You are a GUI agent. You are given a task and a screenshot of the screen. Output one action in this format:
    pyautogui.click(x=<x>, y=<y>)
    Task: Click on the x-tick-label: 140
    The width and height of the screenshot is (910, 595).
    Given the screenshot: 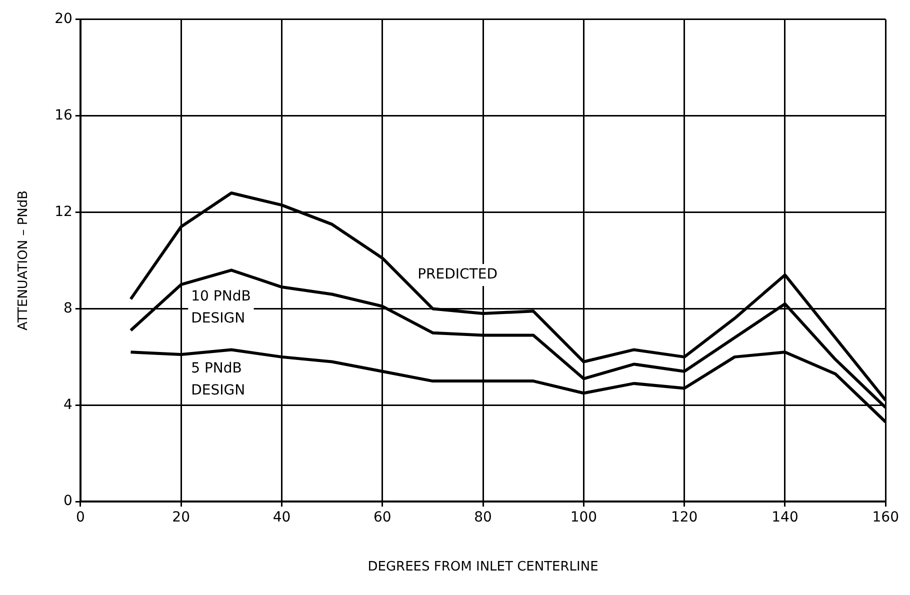 What is the action you would take?
    pyautogui.click(x=785, y=518)
    